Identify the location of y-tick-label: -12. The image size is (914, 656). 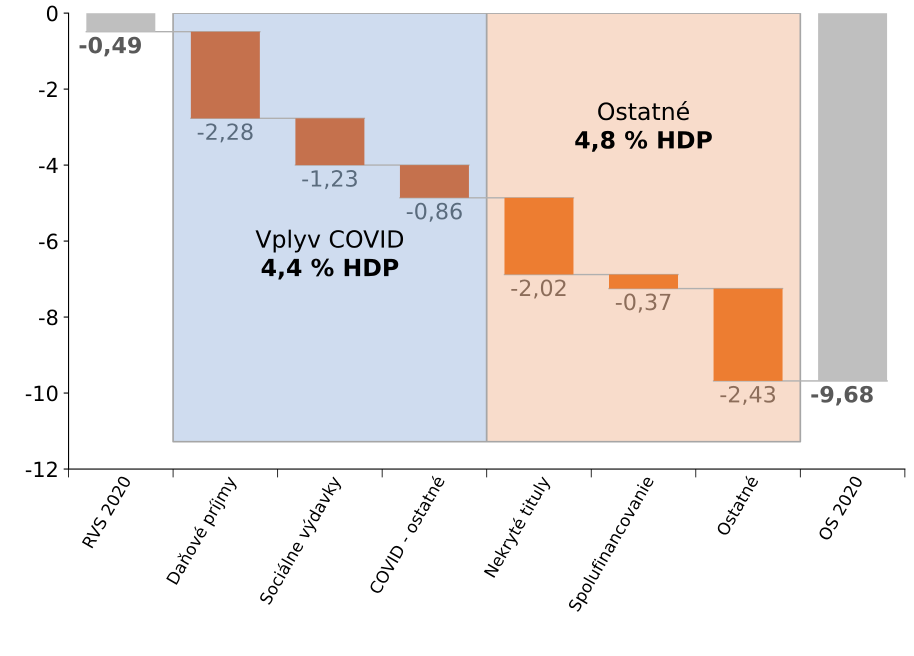
(41, 469).